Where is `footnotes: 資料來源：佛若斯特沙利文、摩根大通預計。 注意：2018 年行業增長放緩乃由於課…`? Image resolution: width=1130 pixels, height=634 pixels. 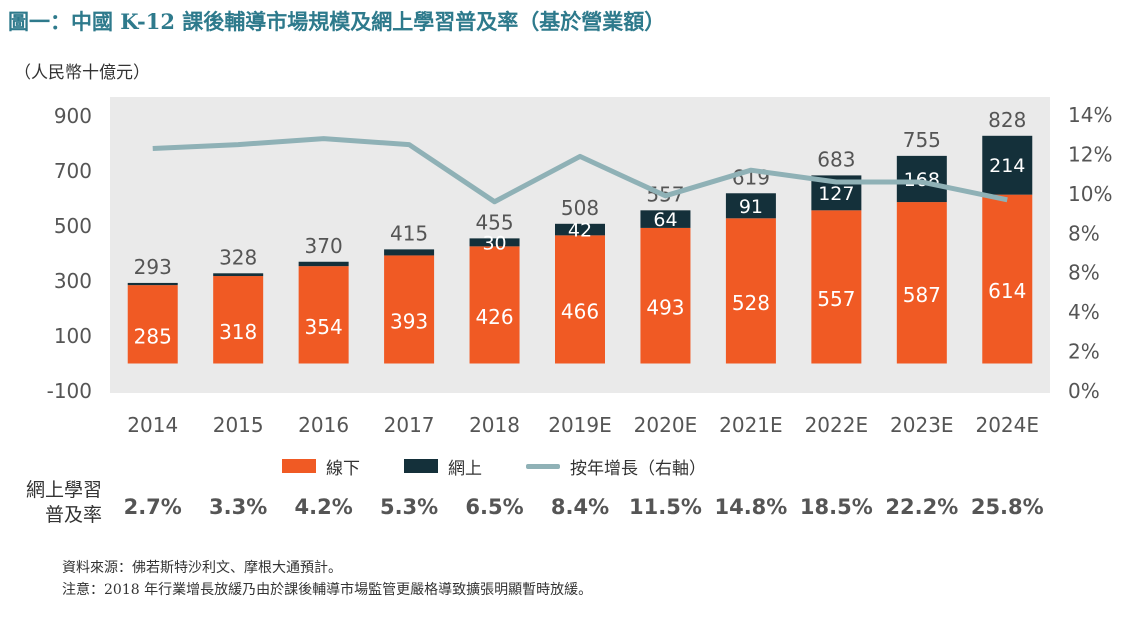 footnotes: 資料來源：佛若斯特沙利文、摩根大通預計。 注意：2018 年行業增長放緩乃由於課… is located at coordinates (327, 579).